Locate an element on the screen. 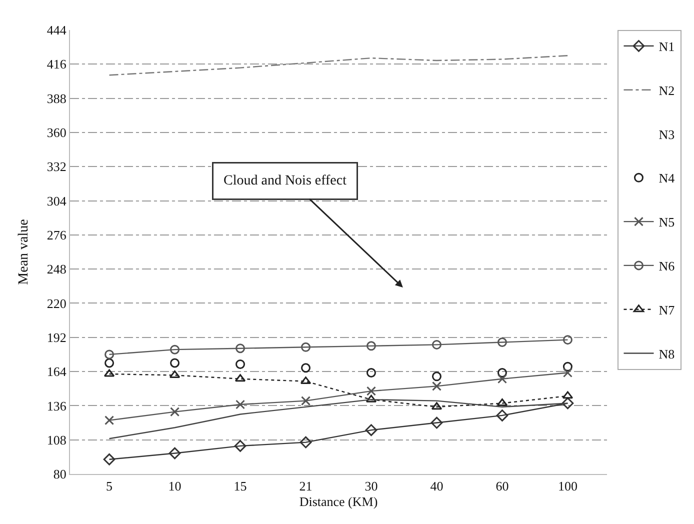  line-series is located at coordinates (338, 65).